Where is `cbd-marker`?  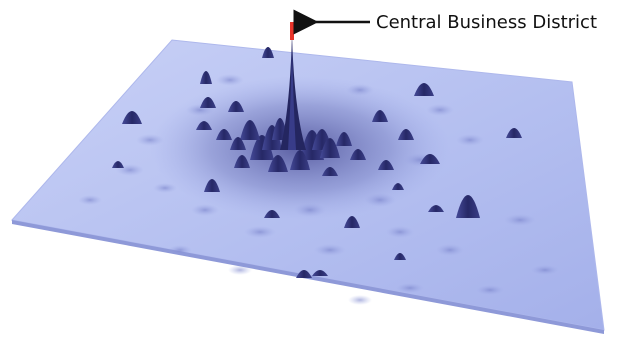 cbd-marker is located at coordinates (292, 31).